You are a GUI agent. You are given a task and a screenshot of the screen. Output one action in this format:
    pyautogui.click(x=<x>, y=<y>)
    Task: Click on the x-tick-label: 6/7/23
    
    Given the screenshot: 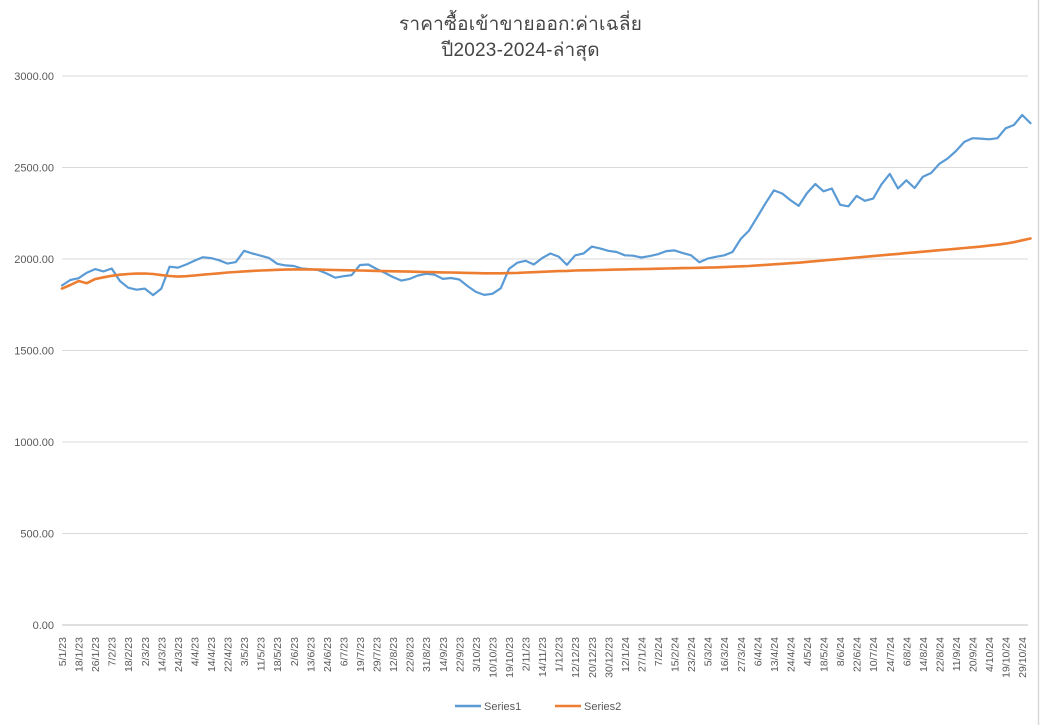 What is the action you would take?
    pyautogui.click(x=344, y=651)
    